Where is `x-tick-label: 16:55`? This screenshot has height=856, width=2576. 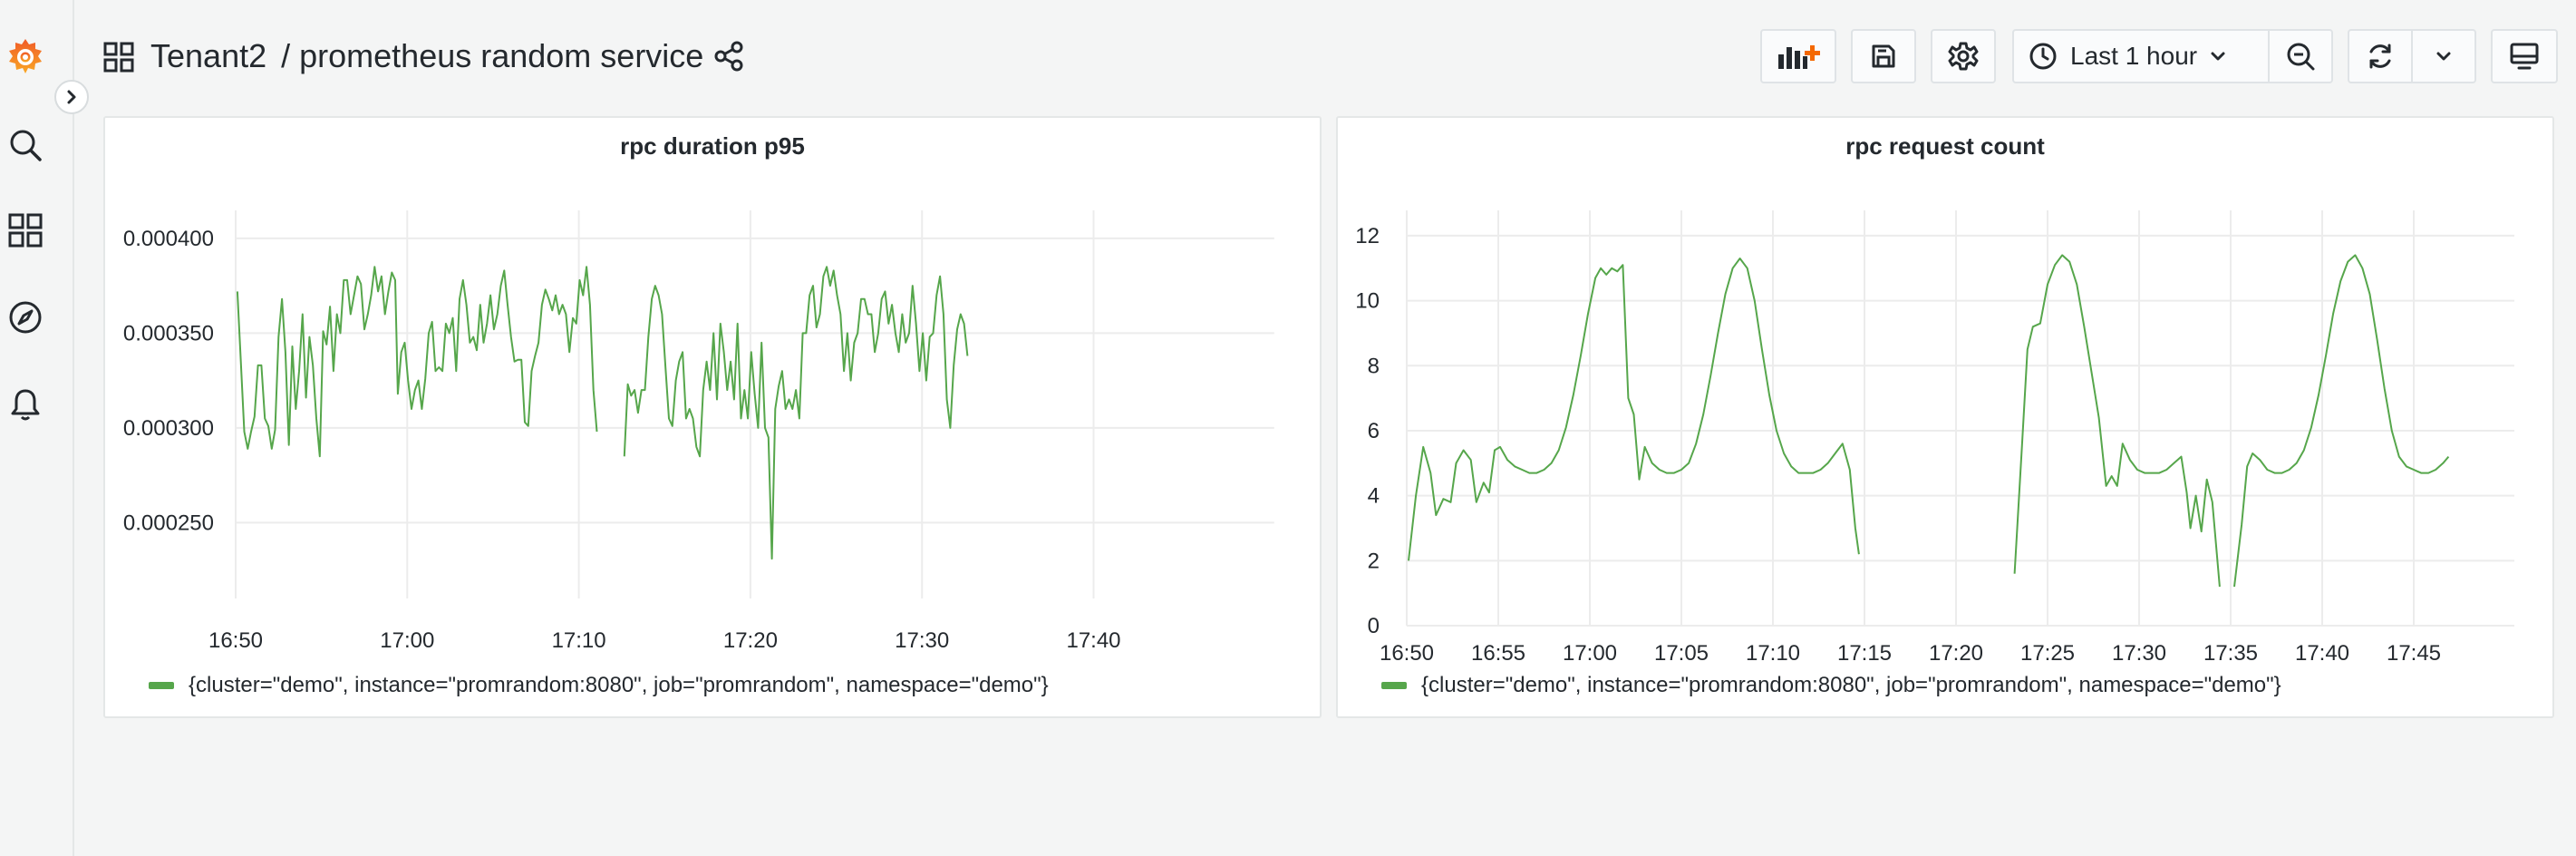
x-tick-label: 16:55 is located at coordinates (1498, 651).